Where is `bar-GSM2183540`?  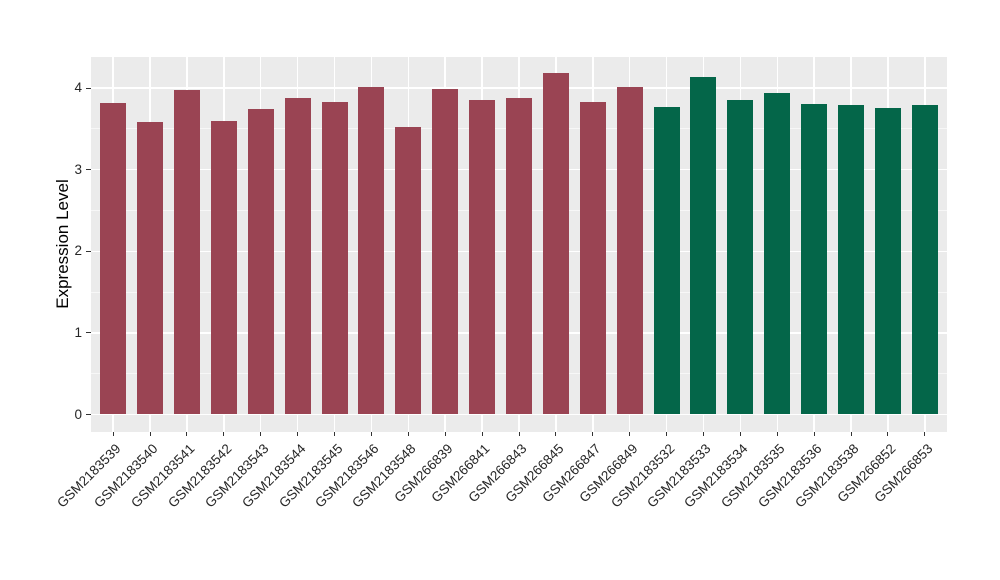 bar-GSM2183540 is located at coordinates (150, 268).